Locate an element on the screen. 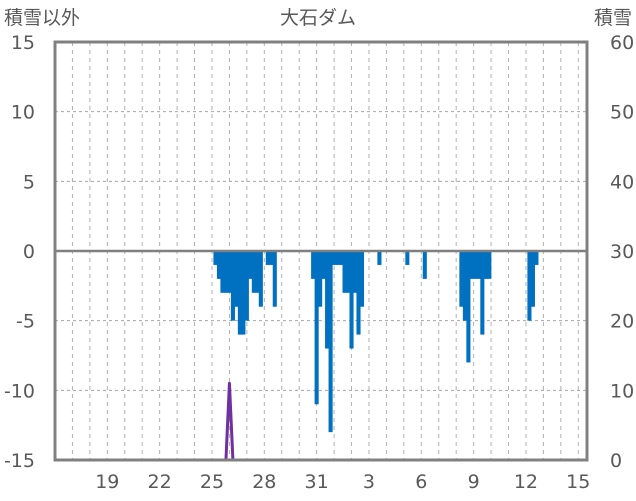  x-tick: 28 is located at coordinates (264, 482).